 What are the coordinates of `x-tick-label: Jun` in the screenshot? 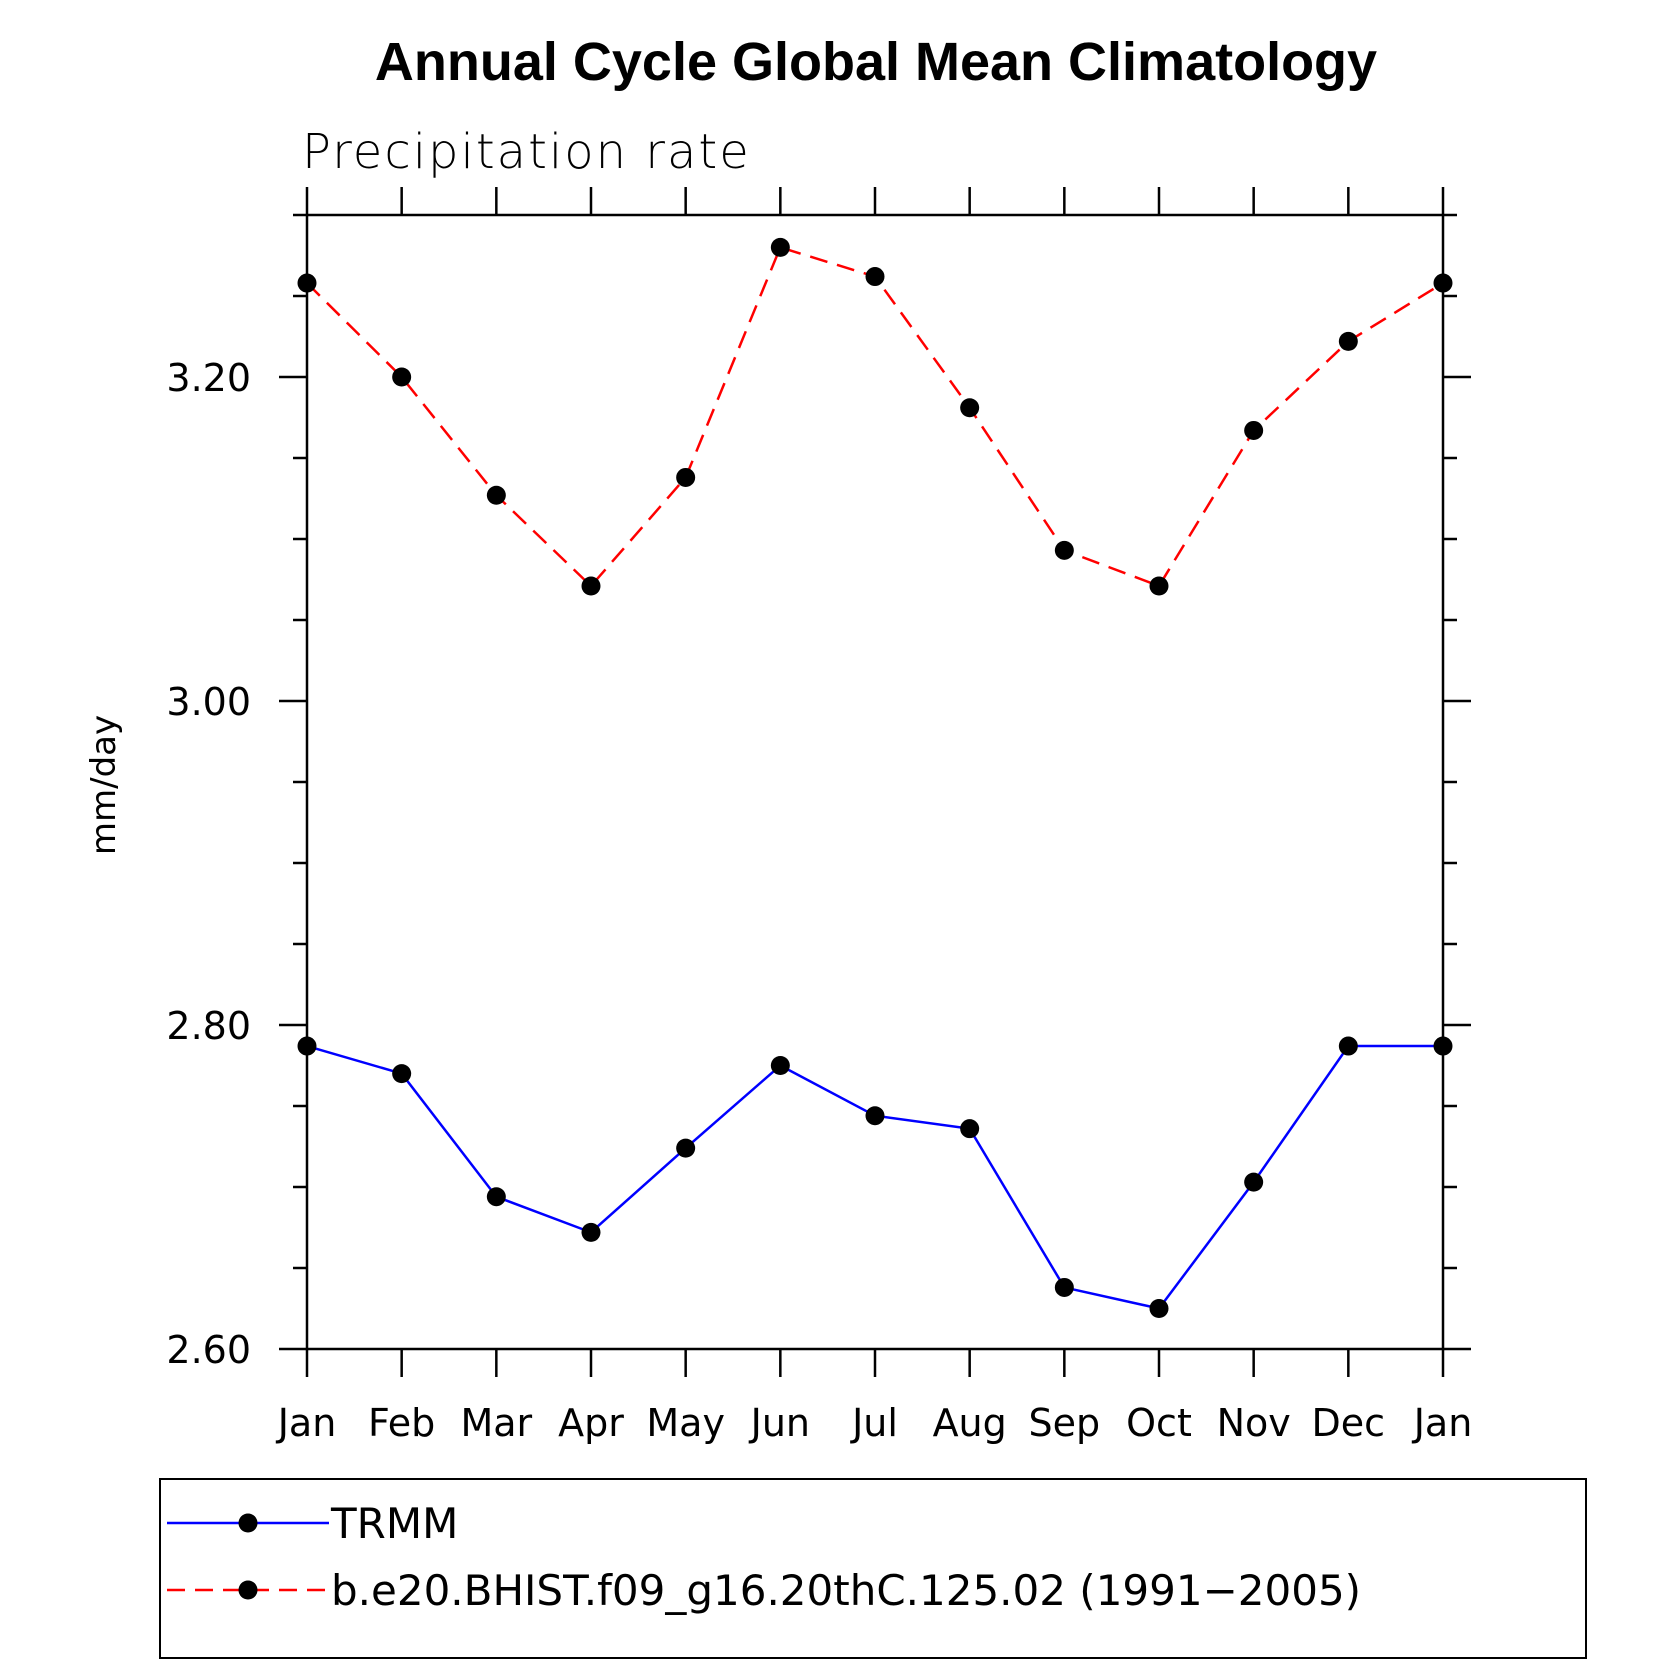 It's located at (779, 1423).